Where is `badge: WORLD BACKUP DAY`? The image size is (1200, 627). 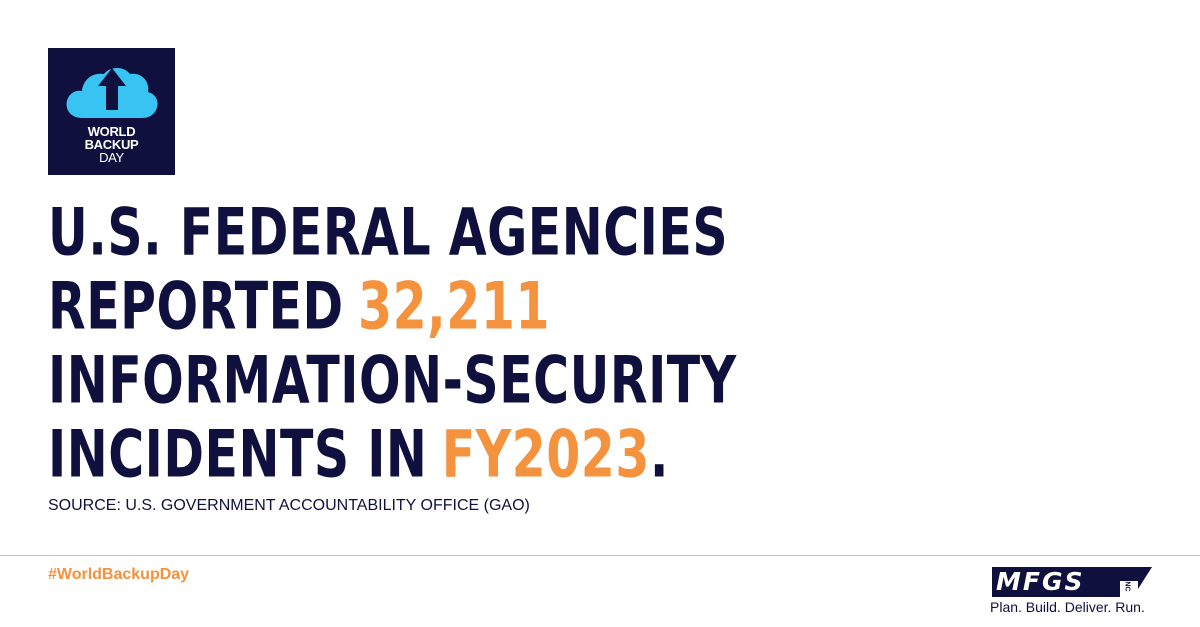 badge: WORLD BACKUP DAY is located at coordinates (111, 111).